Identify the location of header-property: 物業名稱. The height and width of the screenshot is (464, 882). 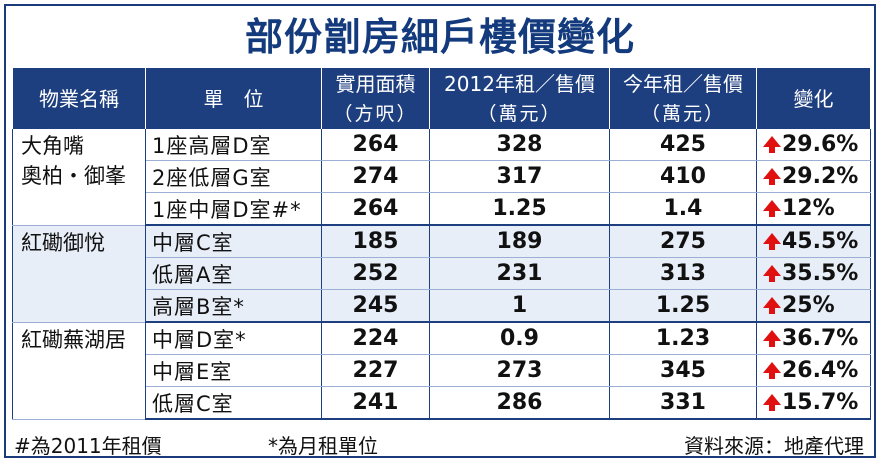
(79, 98).